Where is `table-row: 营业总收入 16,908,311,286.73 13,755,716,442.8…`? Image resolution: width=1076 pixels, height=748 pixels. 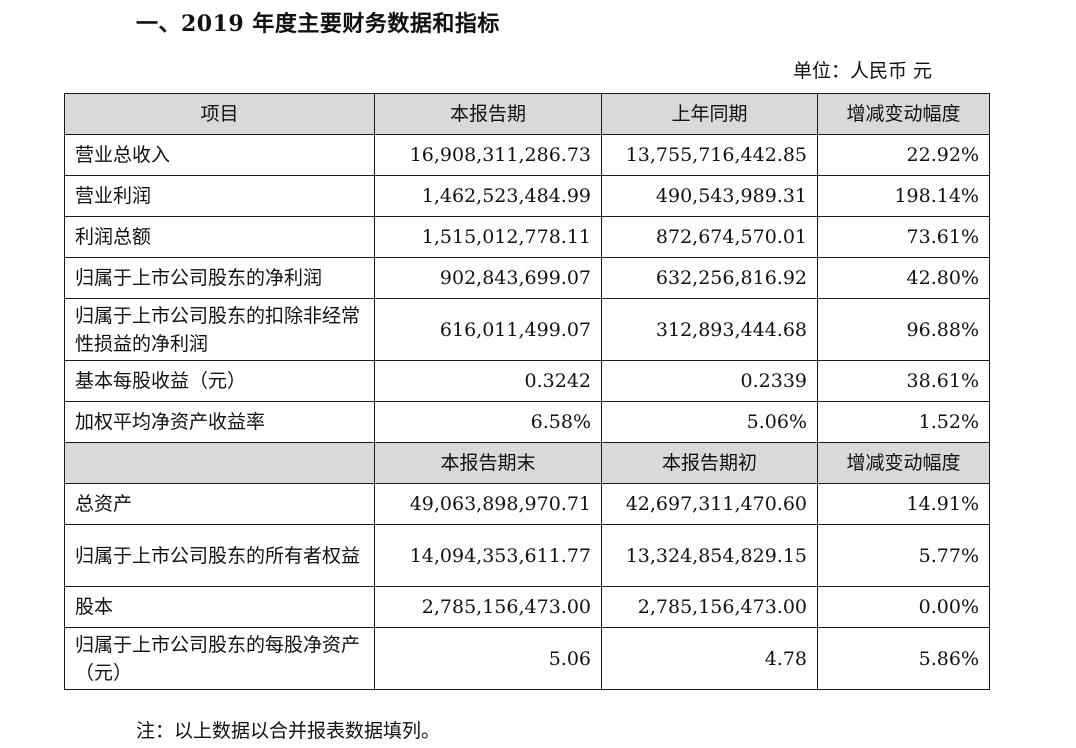 table-row: 营业总收入 16,908,311,286.73 13,755,716,442.8… is located at coordinates (527, 155).